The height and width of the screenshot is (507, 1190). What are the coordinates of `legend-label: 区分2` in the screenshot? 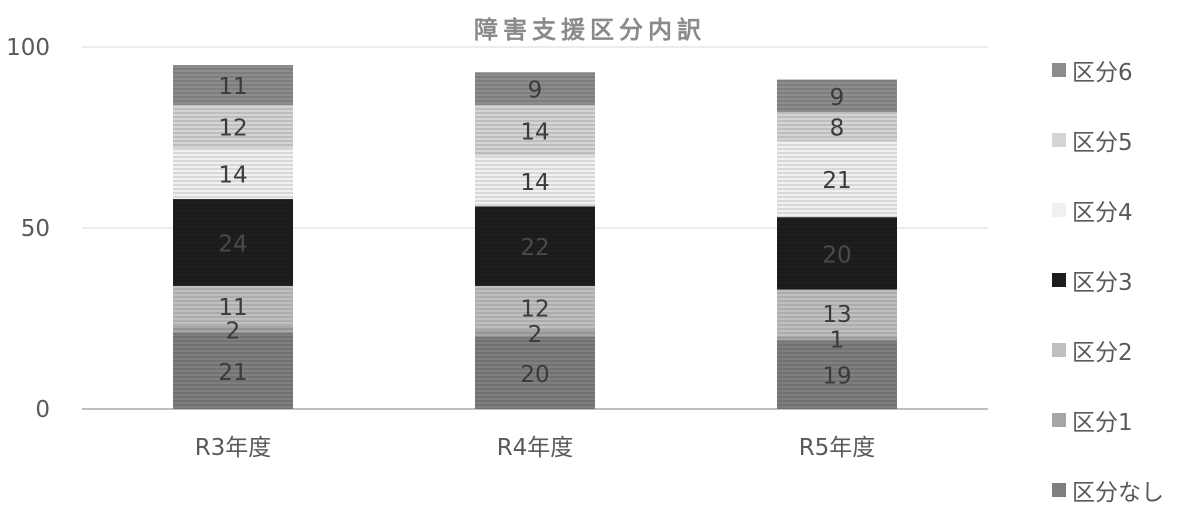 It's located at (1102, 353).